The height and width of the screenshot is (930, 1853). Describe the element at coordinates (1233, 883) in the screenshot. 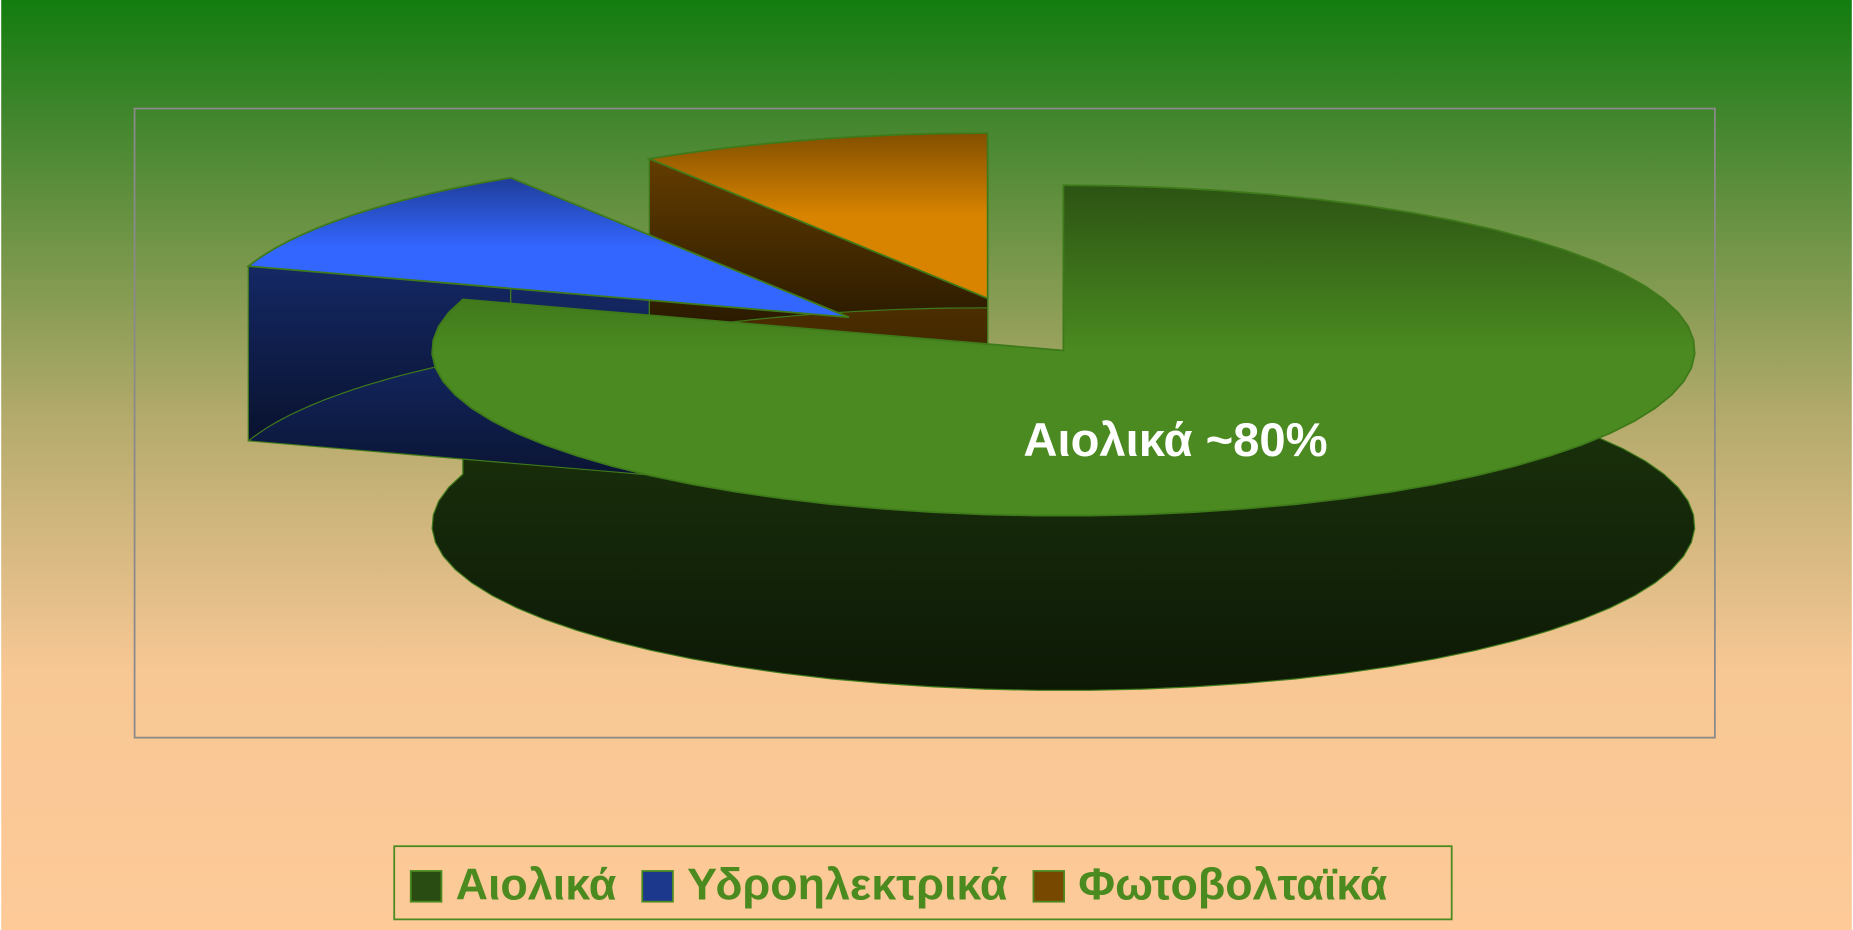

I see `legend-label: Φωτοβολταϊκά` at that location.